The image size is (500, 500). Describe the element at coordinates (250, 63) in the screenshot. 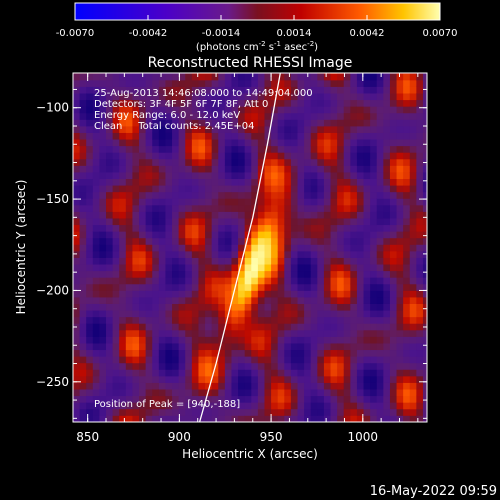

I see `chart-title: Reconstructed RHESSI Image` at that location.